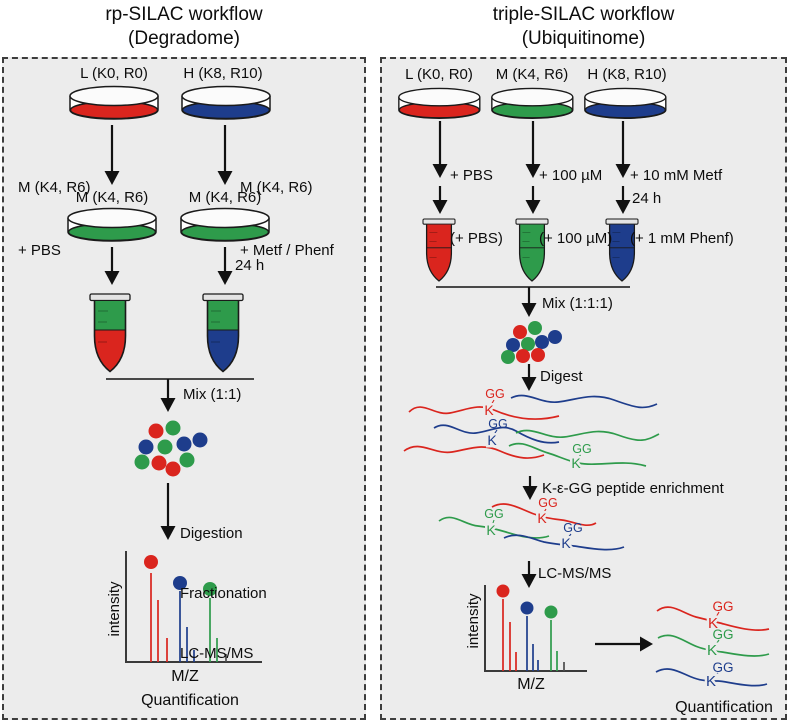 This screenshot has width=792, height=728. Describe the element at coordinates (583, 27) in the screenshot. I see `right-title: triple-SILAC workflow (Ubiquitinome)` at that location.